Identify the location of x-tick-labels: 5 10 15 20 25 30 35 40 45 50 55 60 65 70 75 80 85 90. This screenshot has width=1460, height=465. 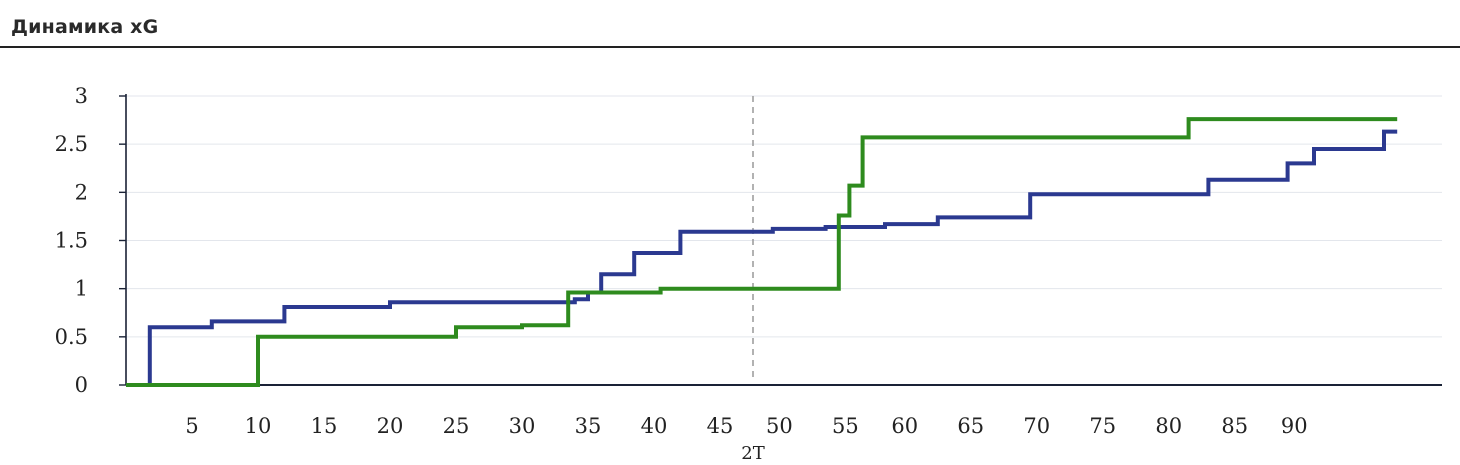
(746, 426).